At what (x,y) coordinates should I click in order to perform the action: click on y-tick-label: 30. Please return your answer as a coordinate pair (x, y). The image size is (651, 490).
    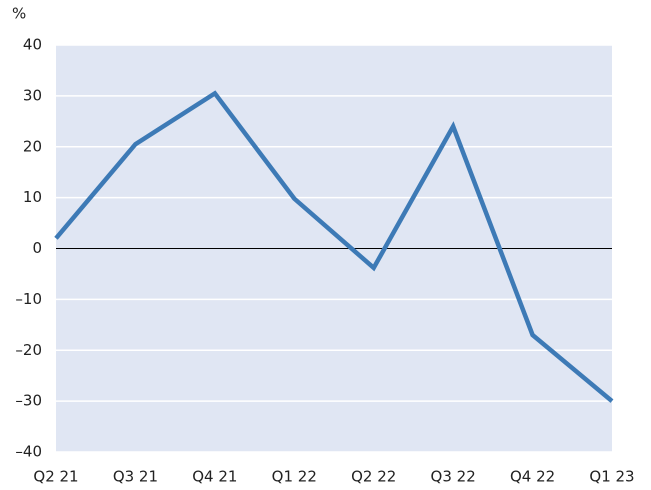
    Looking at the image, I should click on (32, 95).